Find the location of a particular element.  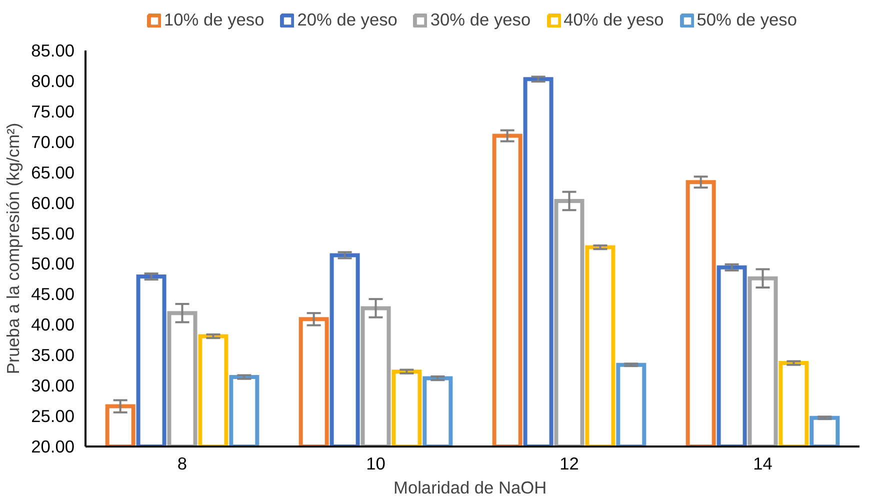

y-tick-label: 75.00 is located at coordinates (53, 111).